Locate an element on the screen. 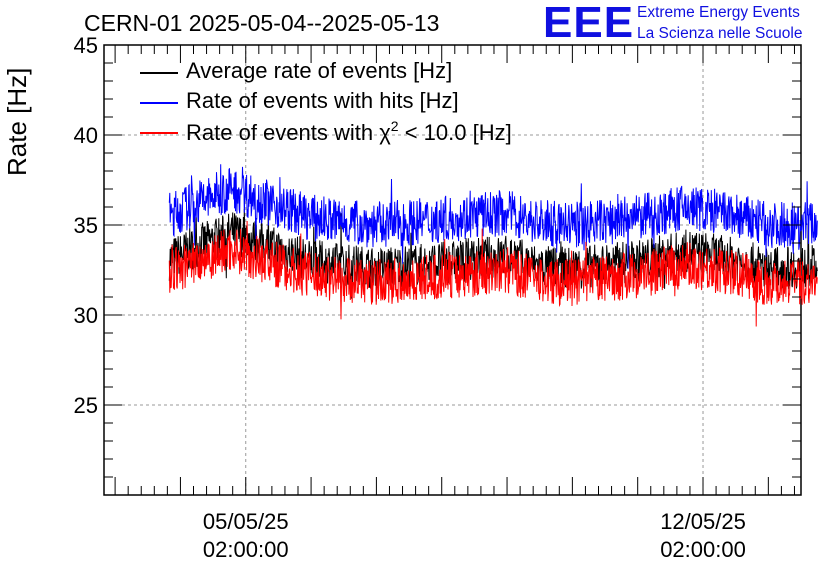 This screenshot has width=836, height=572. y-tick-label: 30 is located at coordinates (86, 315).